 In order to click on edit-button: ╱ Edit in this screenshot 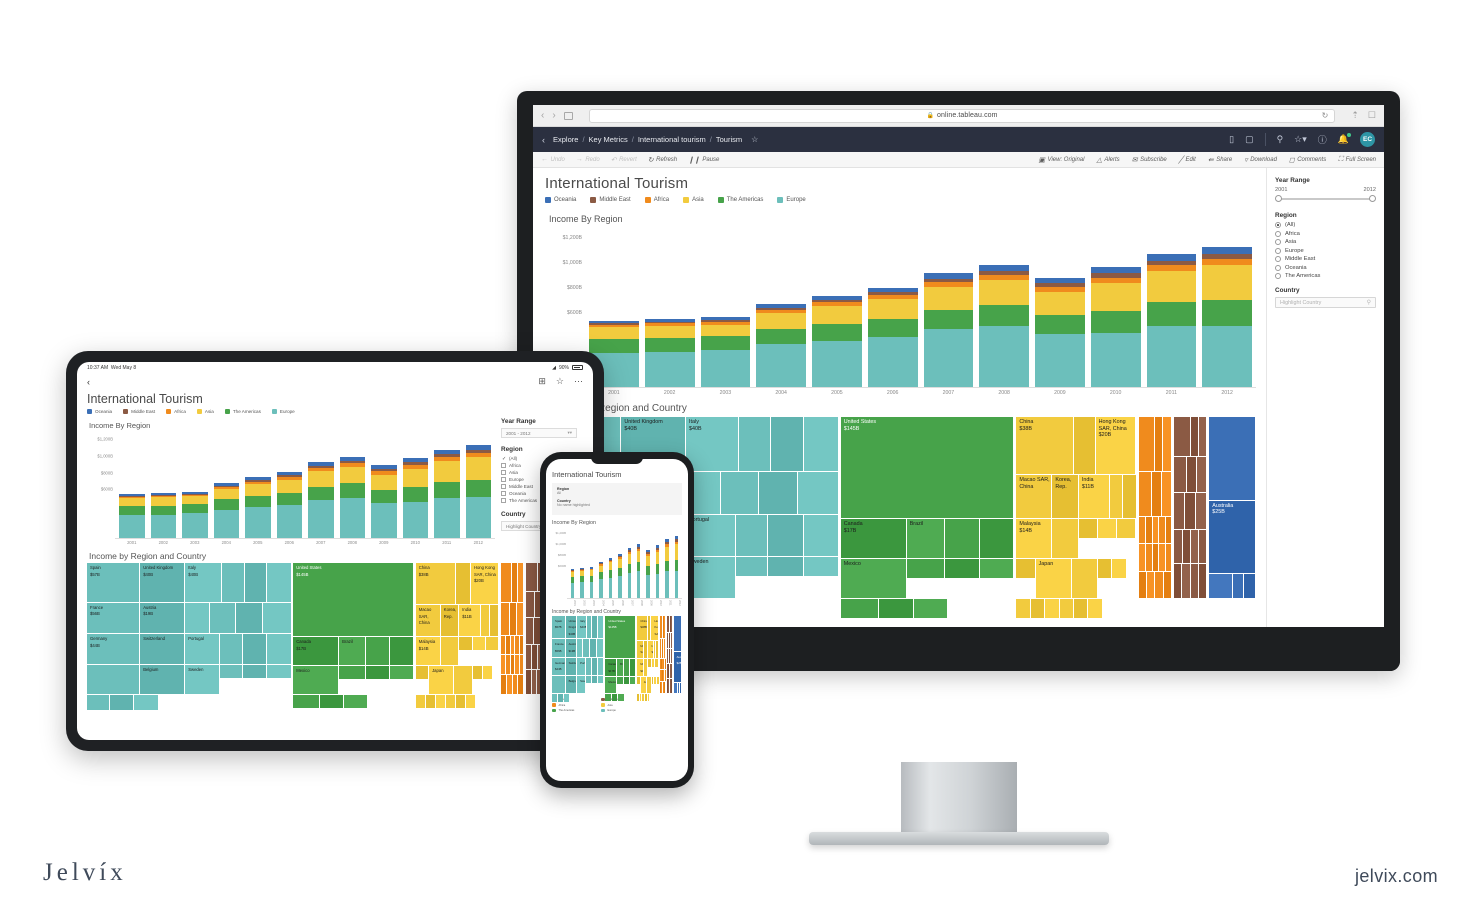, I will do `click(1187, 160)`.